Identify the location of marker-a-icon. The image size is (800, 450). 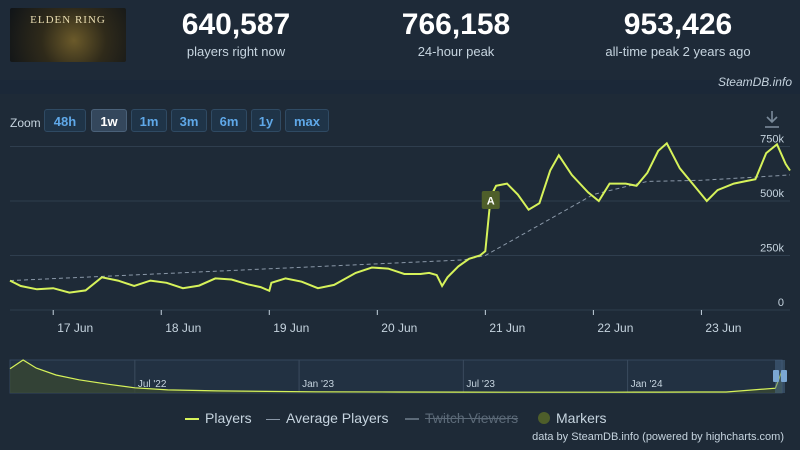
(490, 200).